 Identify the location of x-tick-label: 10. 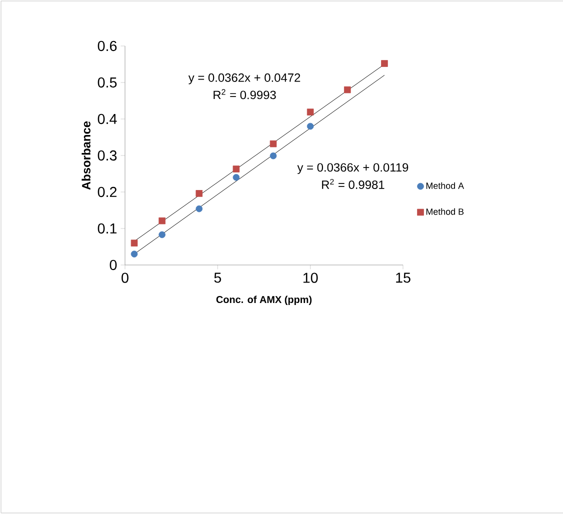
(310, 277).